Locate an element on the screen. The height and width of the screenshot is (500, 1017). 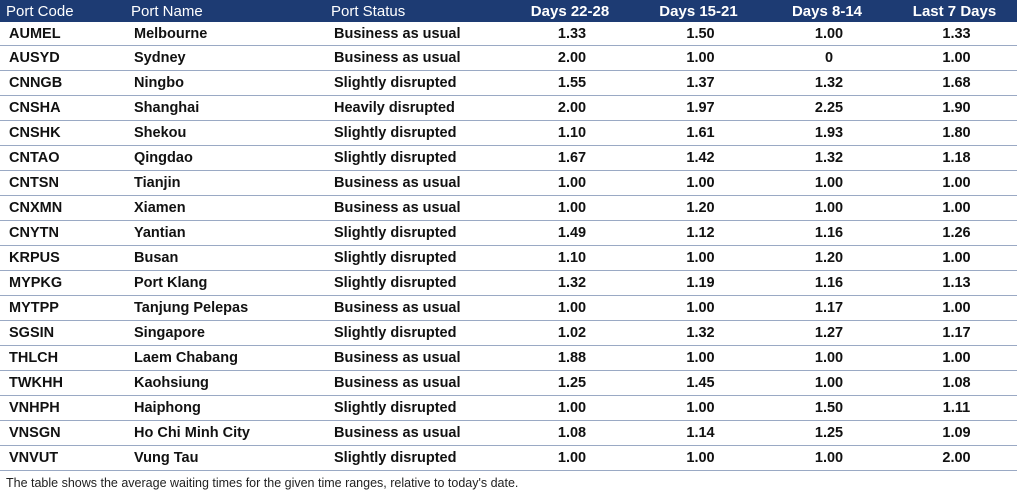
cell-port-code: MYTPP is located at coordinates (62, 308).